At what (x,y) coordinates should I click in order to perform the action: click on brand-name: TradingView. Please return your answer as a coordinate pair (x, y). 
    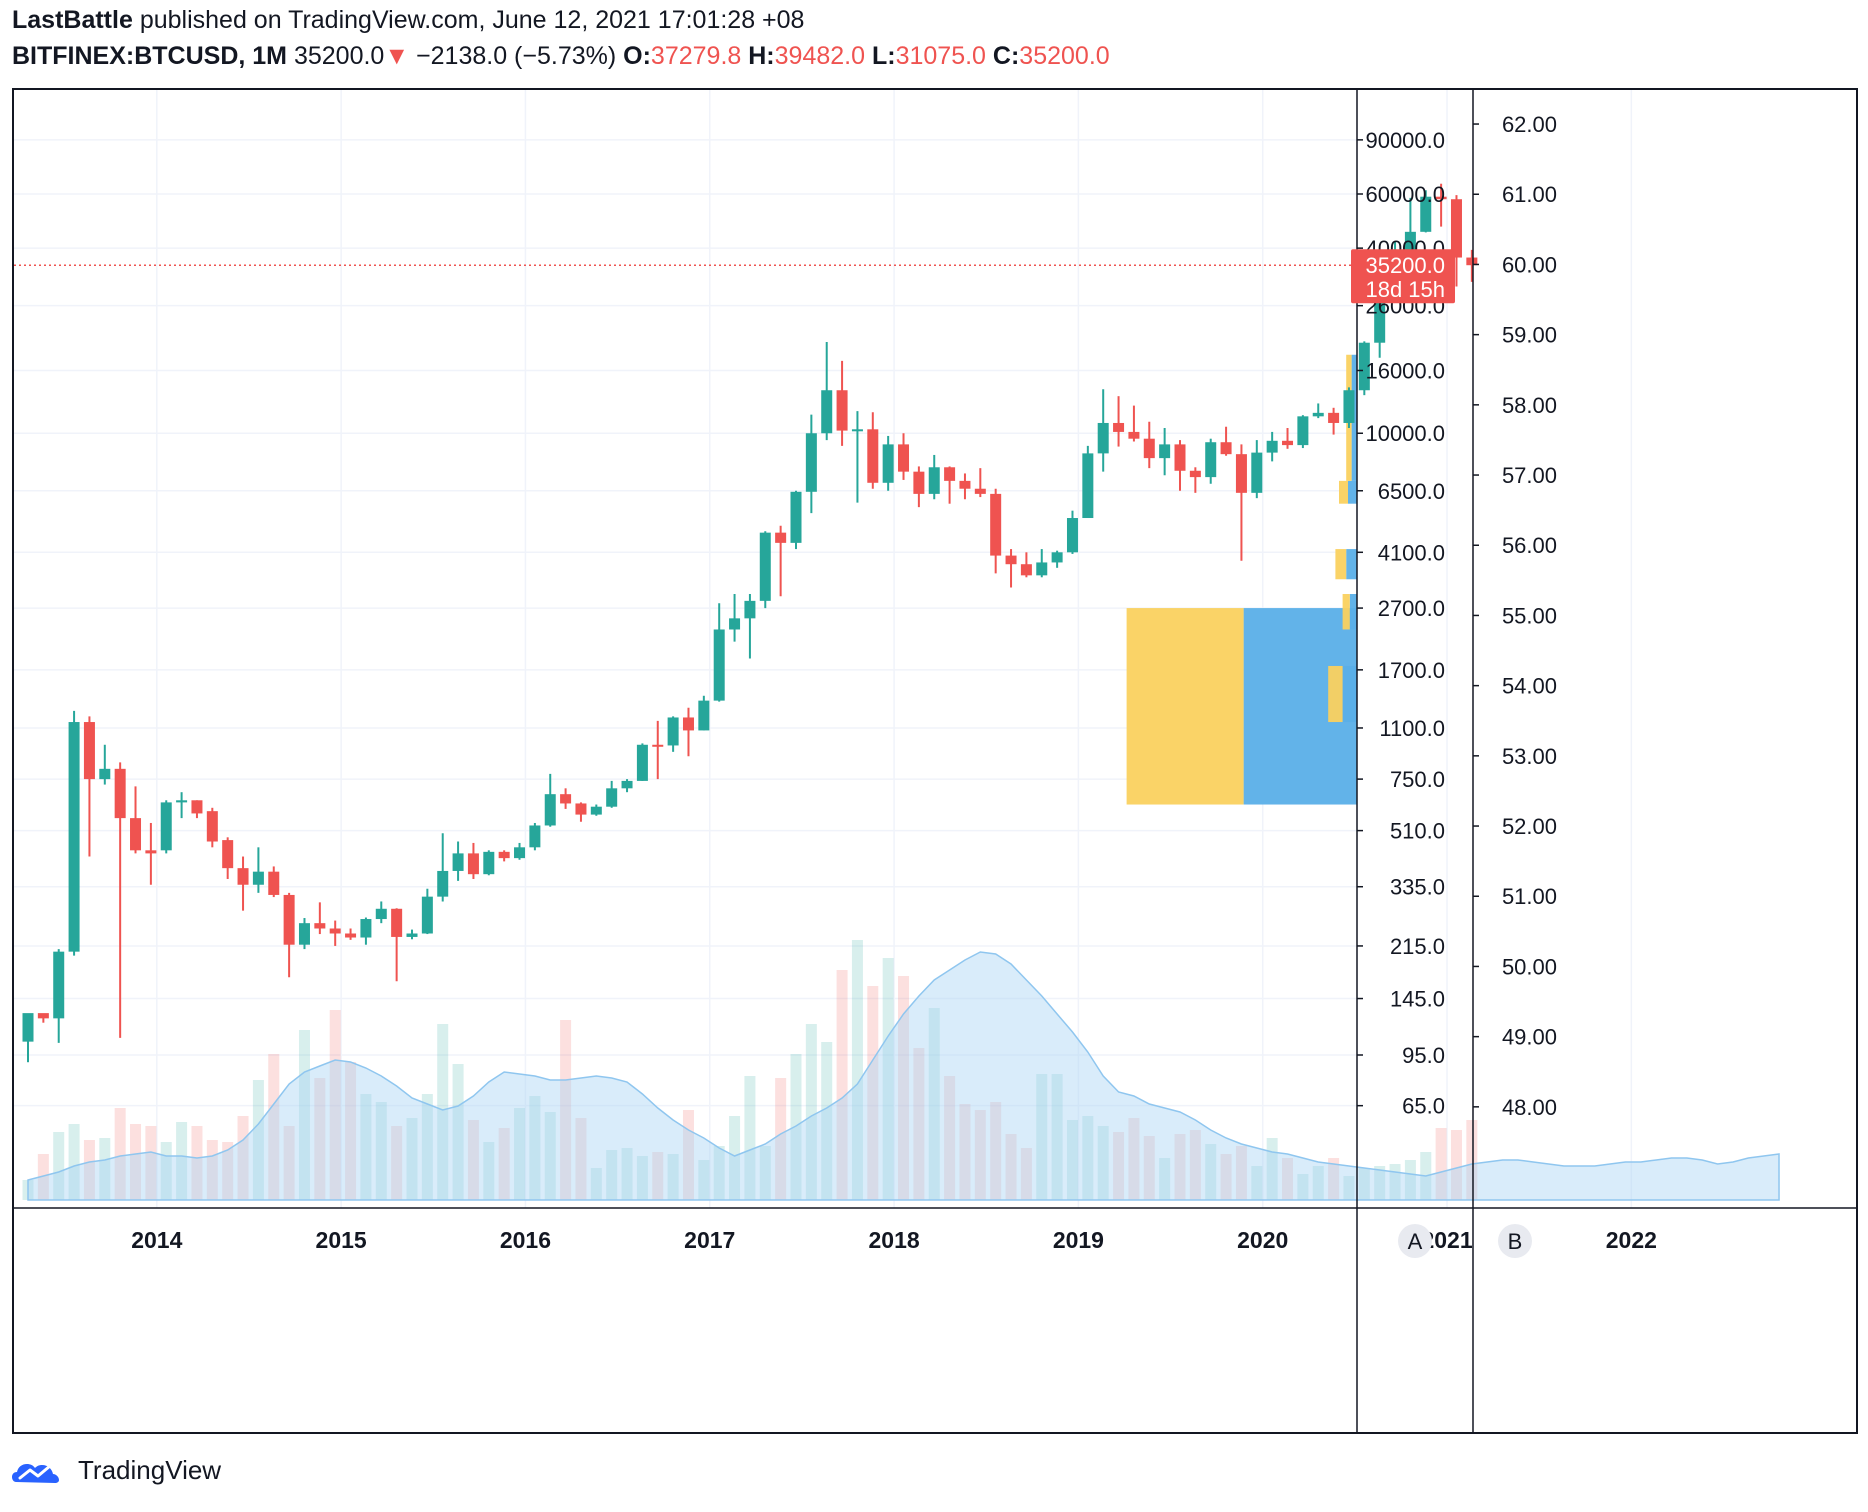
    Looking at the image, I should click on (150, 1470).